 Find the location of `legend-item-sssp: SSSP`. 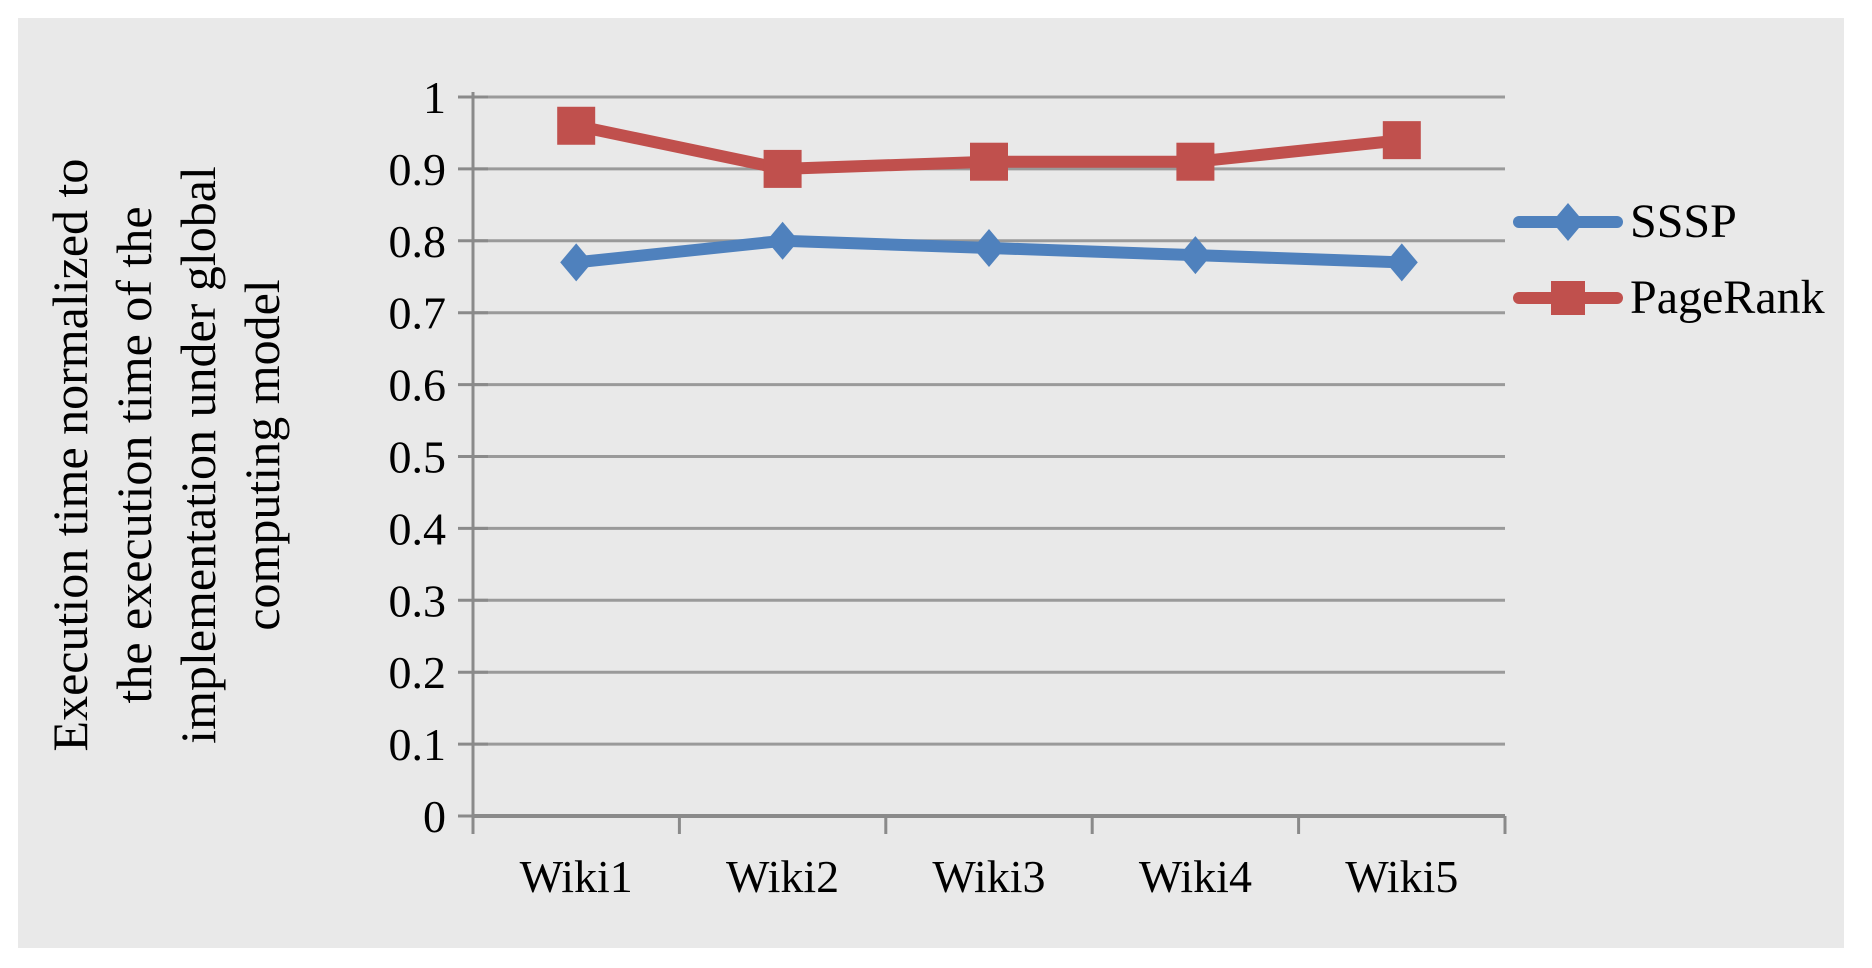

legend-item-sssp: SSSP is located at coordinates (1669, 221).